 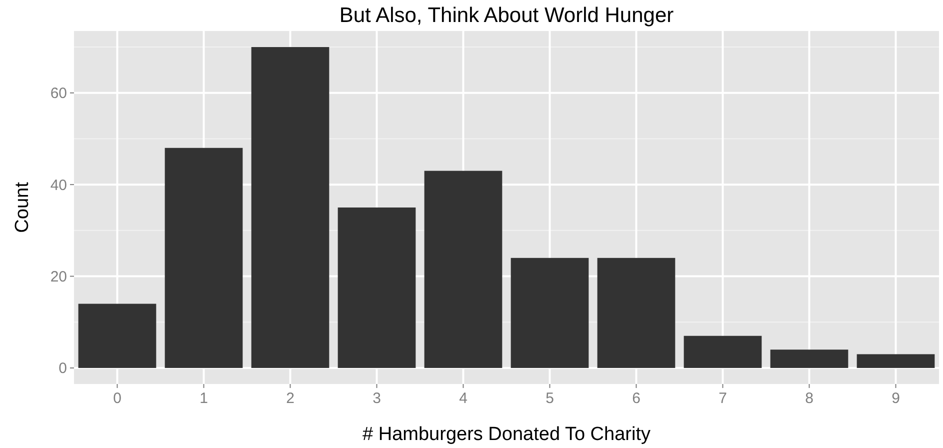 What do you see at coordinates (58, 277) in the screenshot?
I see `y-tick-label: 20` at bounding box center [58, 277].